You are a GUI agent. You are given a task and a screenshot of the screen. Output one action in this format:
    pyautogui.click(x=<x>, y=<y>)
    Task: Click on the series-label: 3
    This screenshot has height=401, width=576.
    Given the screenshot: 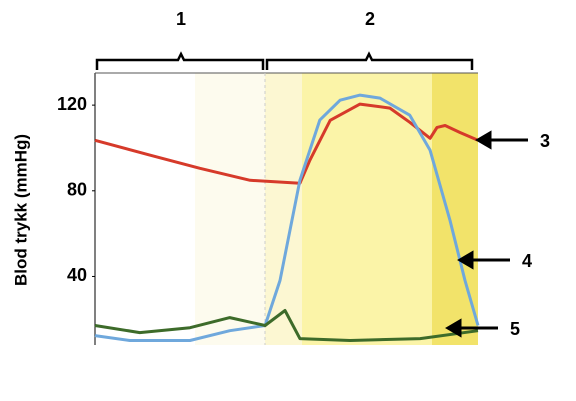 What is the action you would take?
    pyautogui.click(x=545, y=141)
    